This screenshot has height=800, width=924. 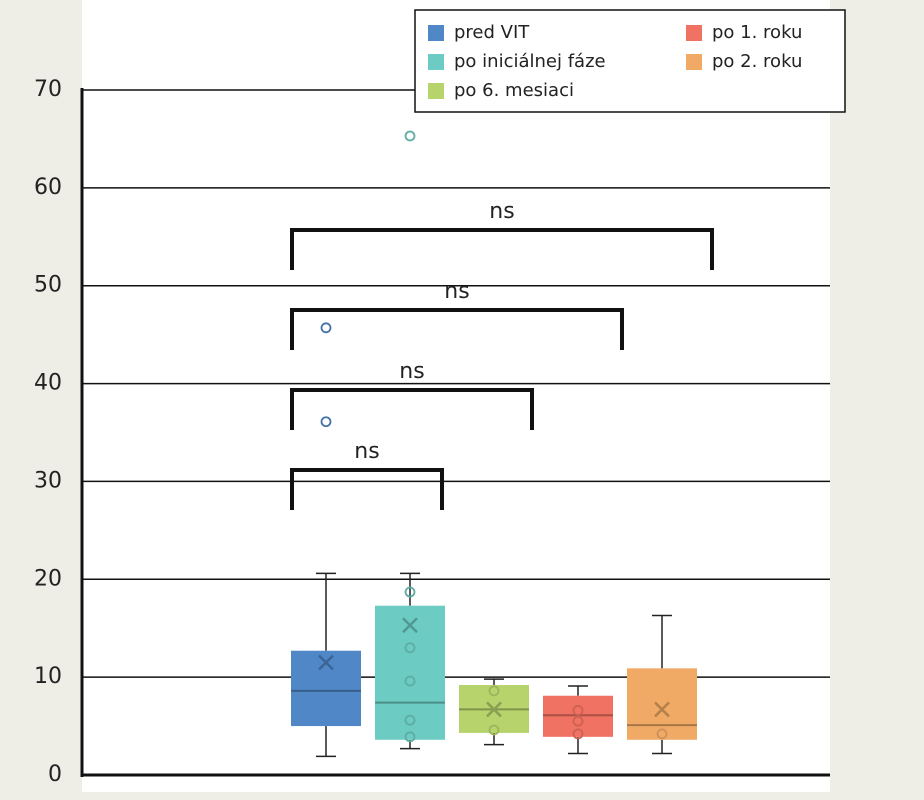 I want to click on y-tick-label: 0, so click(x=55, y=774).